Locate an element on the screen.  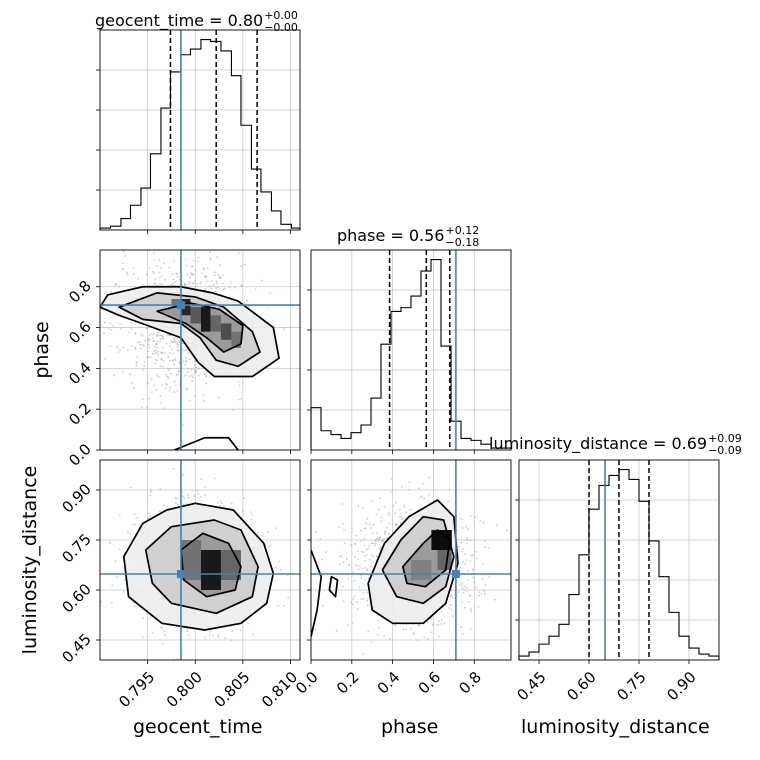
y-tick-label: 0.6 is located at coordinates (80, 333).